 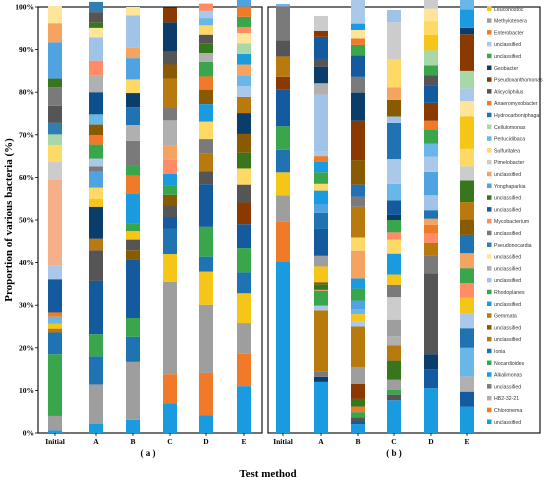 What do you see at coordinates (509, 33) in the screenshot?
I see `legend-label: Enterobacter` at bounding box center [509, 33].